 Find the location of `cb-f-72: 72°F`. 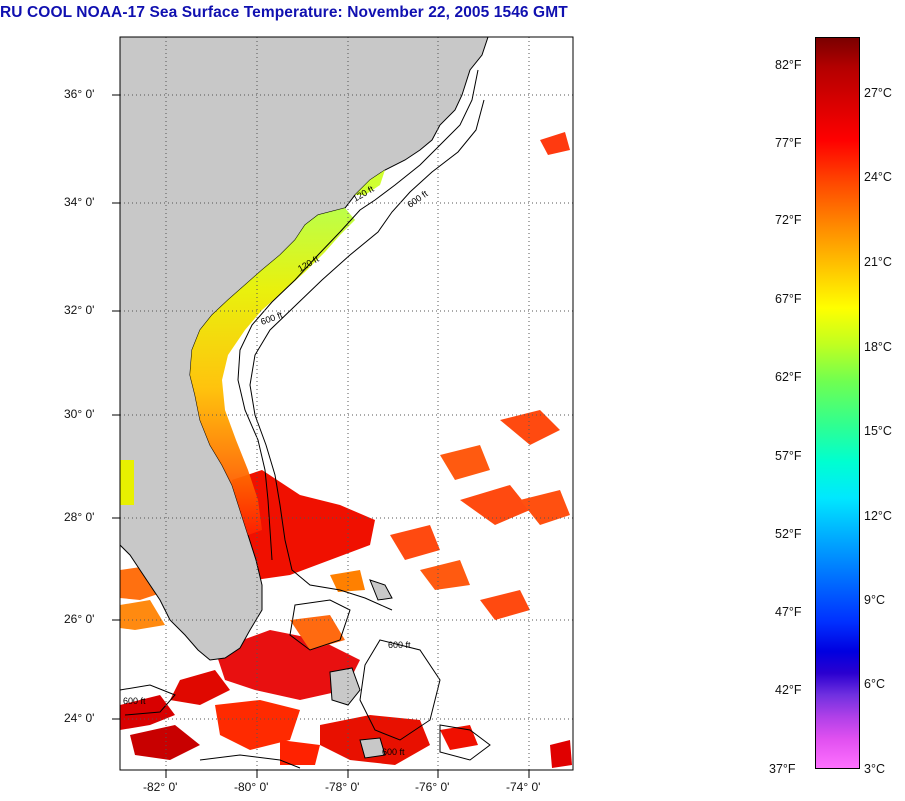

cb-f-72: 72°F is located at coordinates (788, 220).